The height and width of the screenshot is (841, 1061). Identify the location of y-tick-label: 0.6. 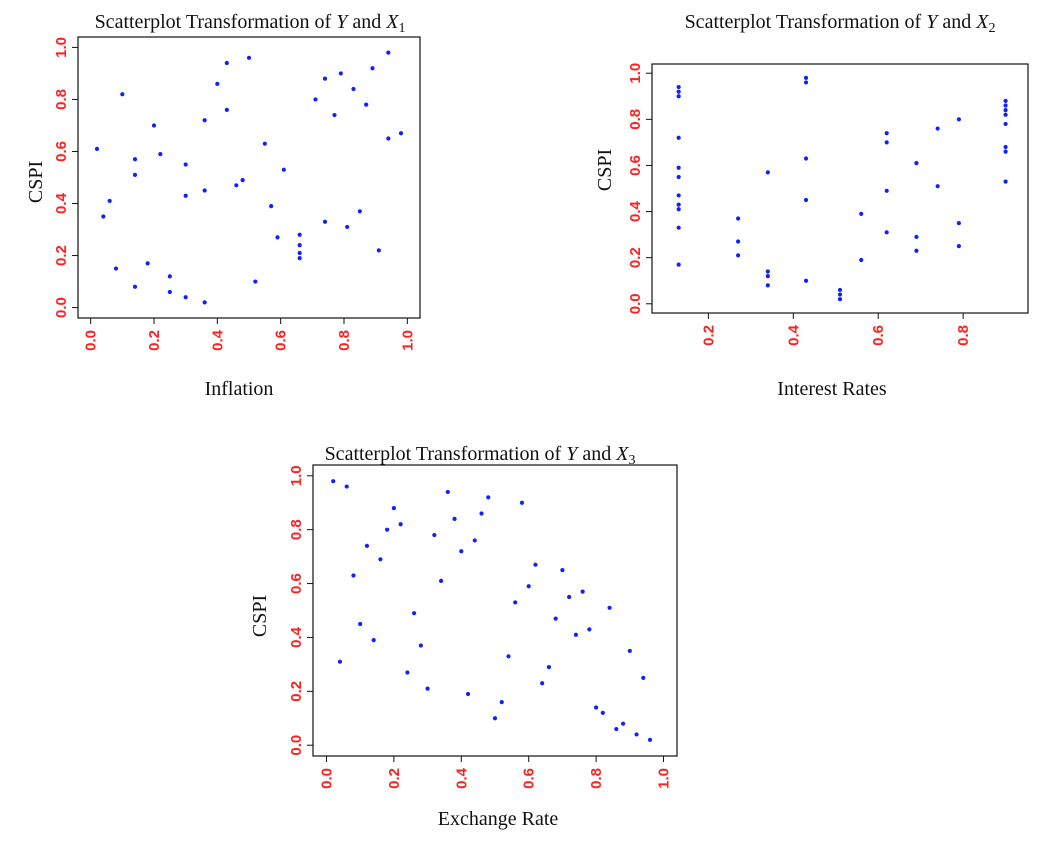
(61, 151).